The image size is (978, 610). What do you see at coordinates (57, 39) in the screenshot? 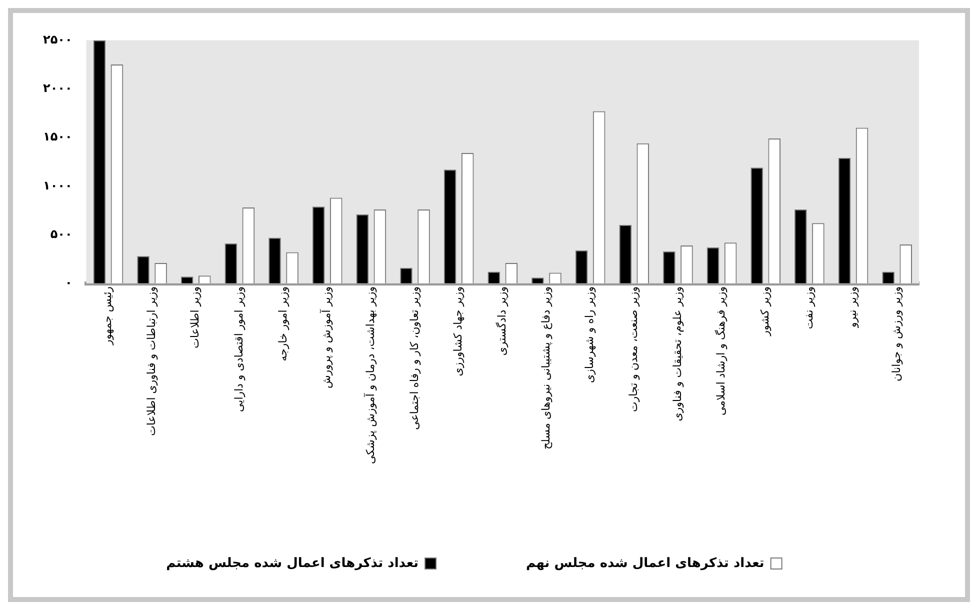
I see `y-tick-label: ۲۵۰۰` at bounding box center [57, 39].